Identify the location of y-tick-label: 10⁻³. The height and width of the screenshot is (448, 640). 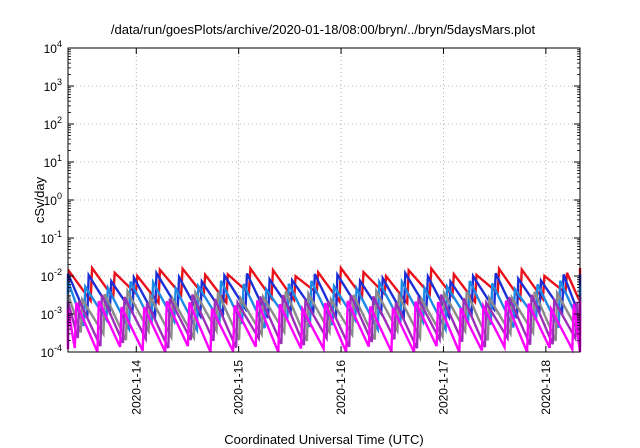
(51, 313).